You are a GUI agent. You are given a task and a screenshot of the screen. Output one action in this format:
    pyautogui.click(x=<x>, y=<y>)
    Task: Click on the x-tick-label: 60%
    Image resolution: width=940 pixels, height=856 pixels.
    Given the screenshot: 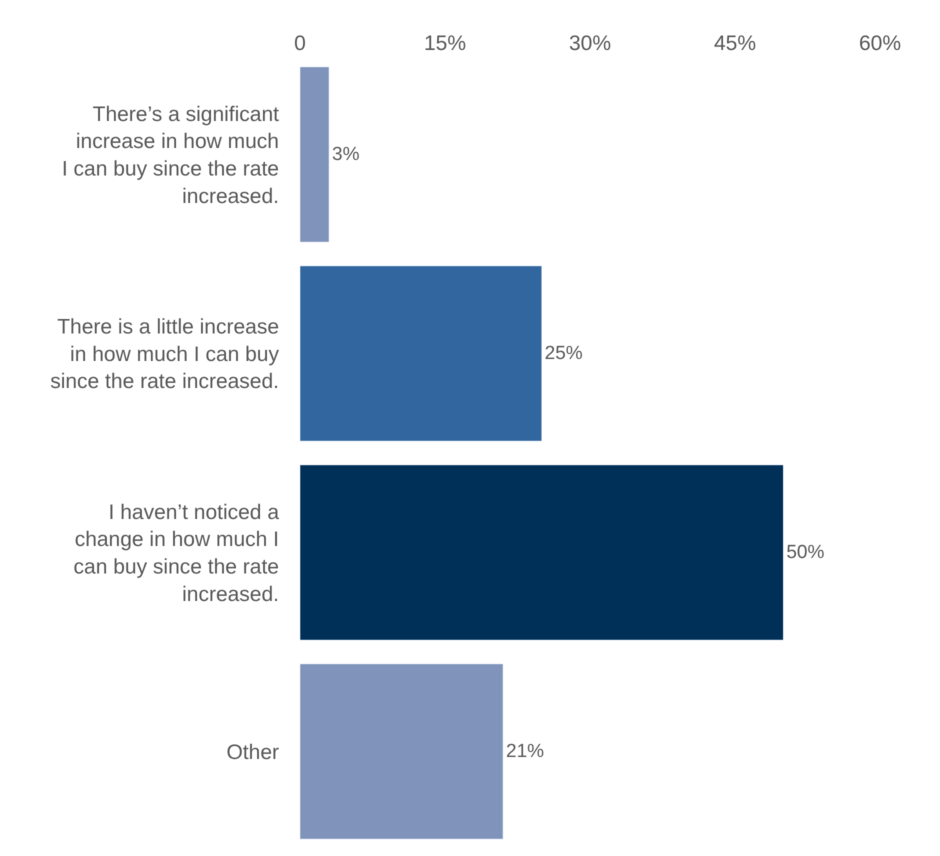 What is the action you would take?
    pyautogui.click(x=880, y=43)
    